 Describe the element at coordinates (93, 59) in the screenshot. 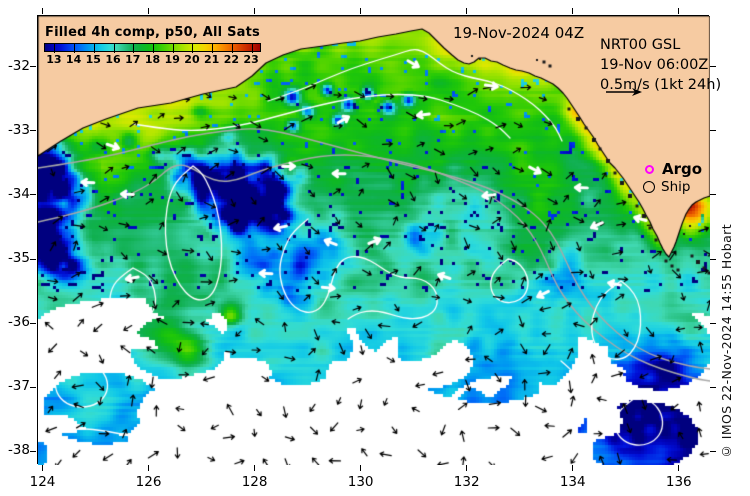

I see `colorbar-tick-label: 15` at that location.